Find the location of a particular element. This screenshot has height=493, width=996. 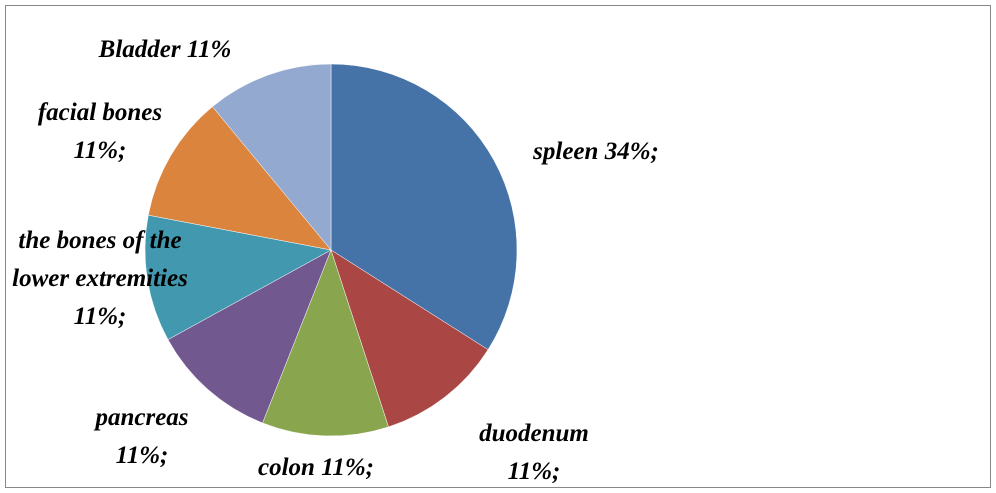

category-label: pancreas is located at coordinates (142, 417).